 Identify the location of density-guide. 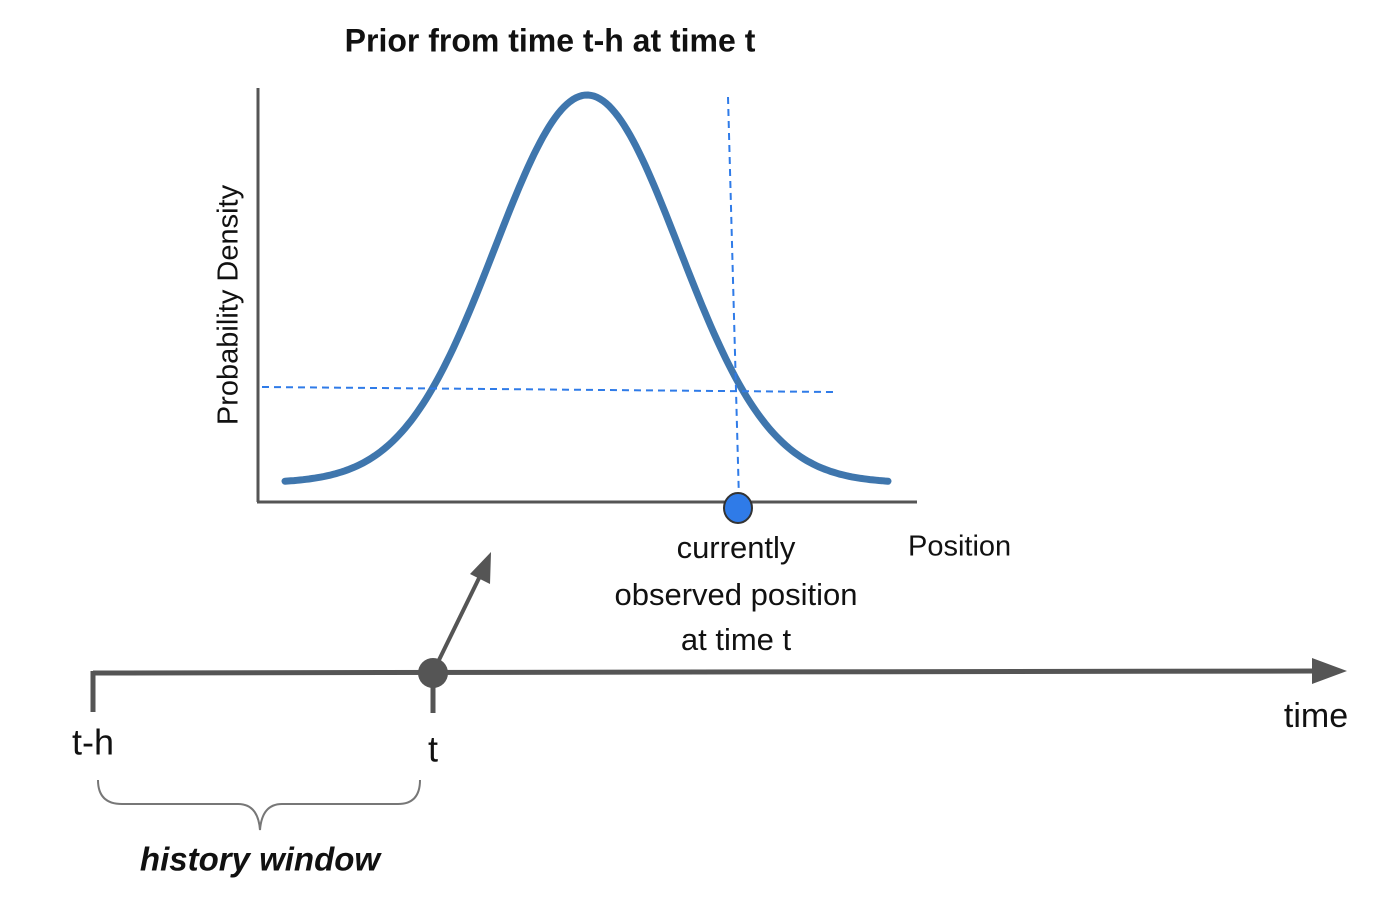
(547, 389).